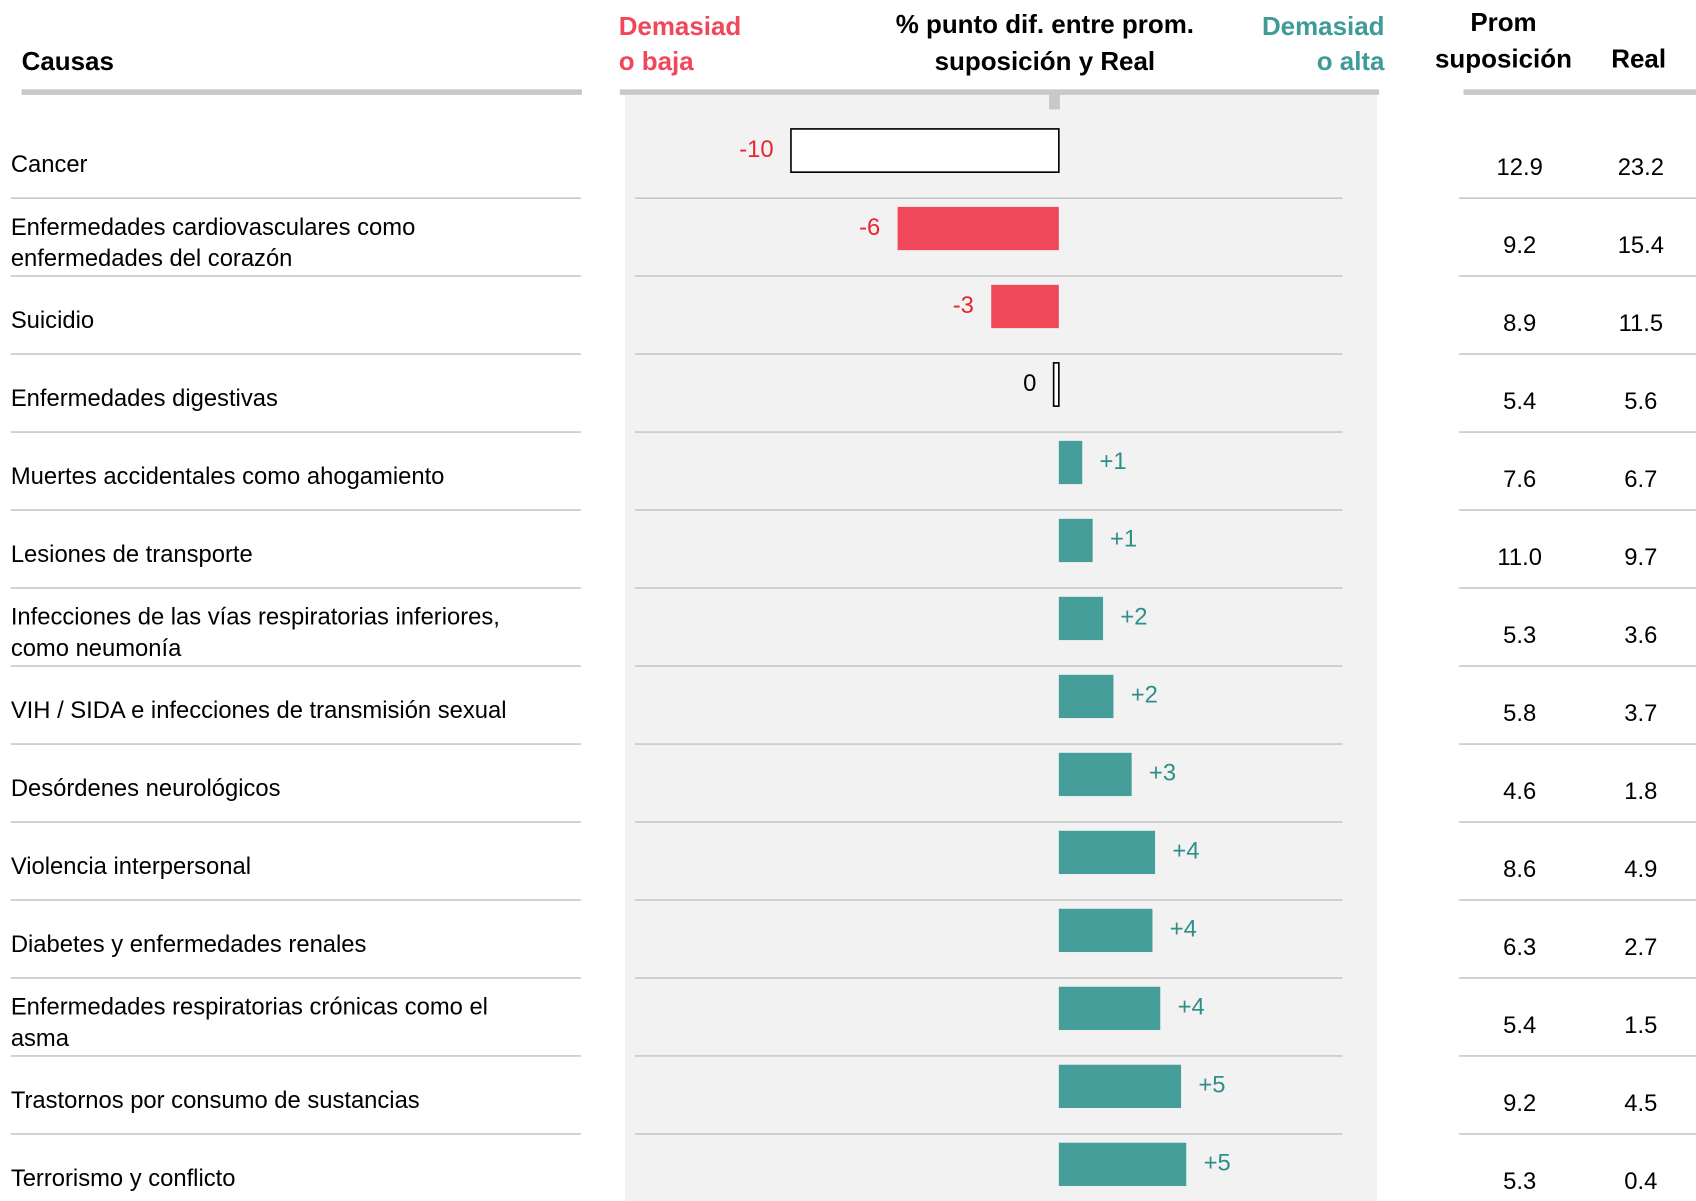  I want to click on table-cell: 9.7, so click(1640, 557).